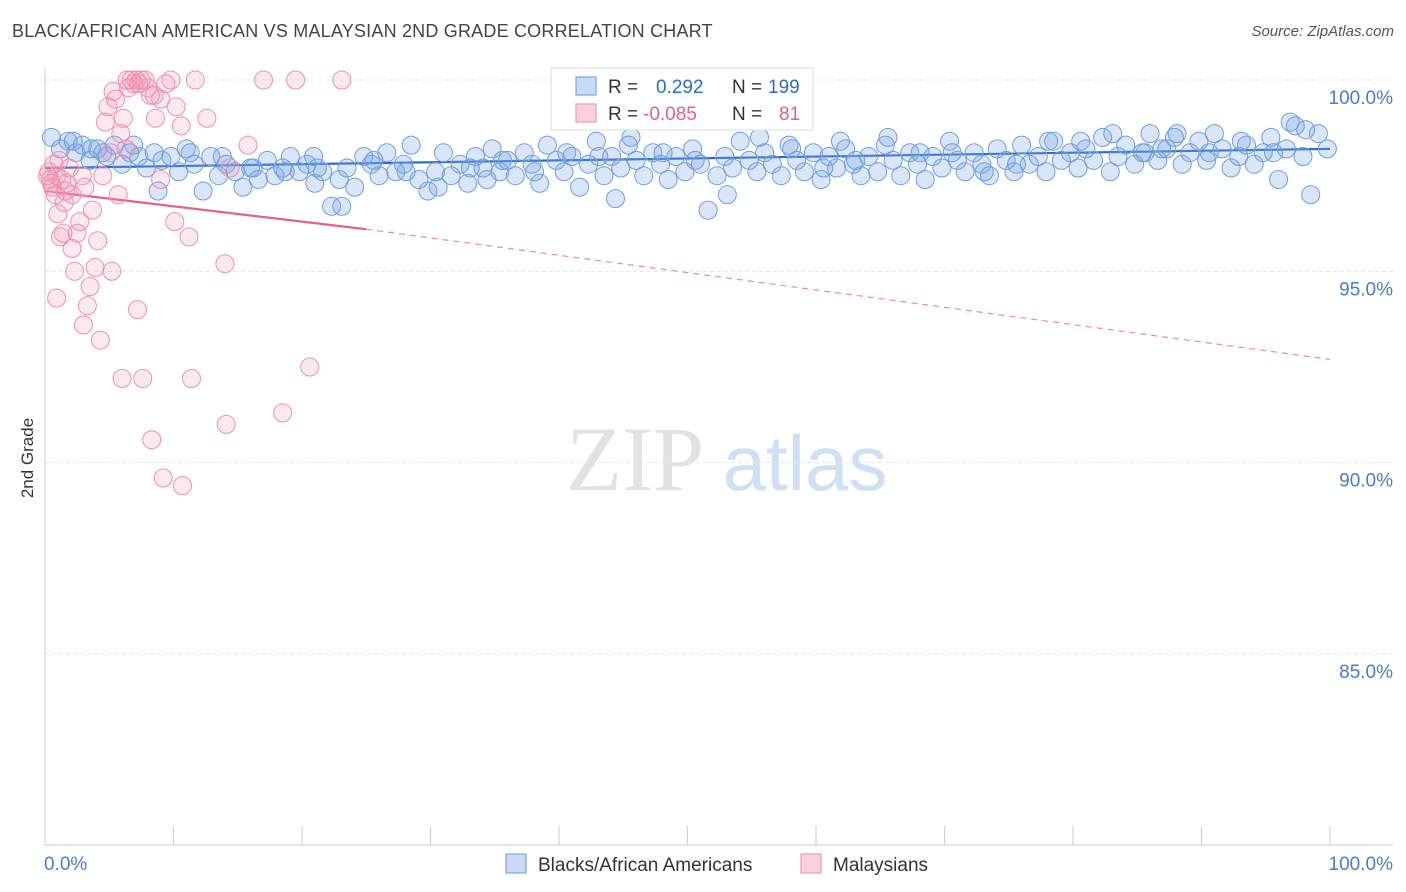  Describe the element at coordinates (1366, 481) in the screenshot. I see `y-tick-label: 90.0%` at that location.